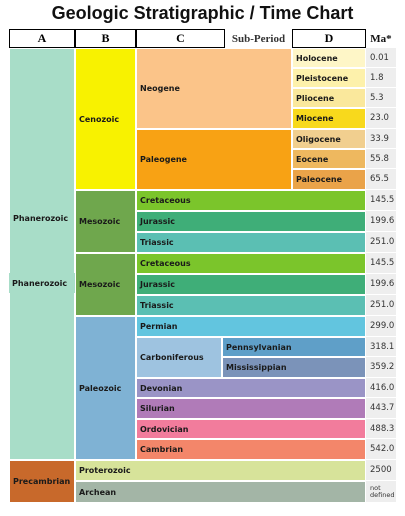 This screenshot has height=516, width=405. I want to click on ma-value: 23.0, so click(381, 118).